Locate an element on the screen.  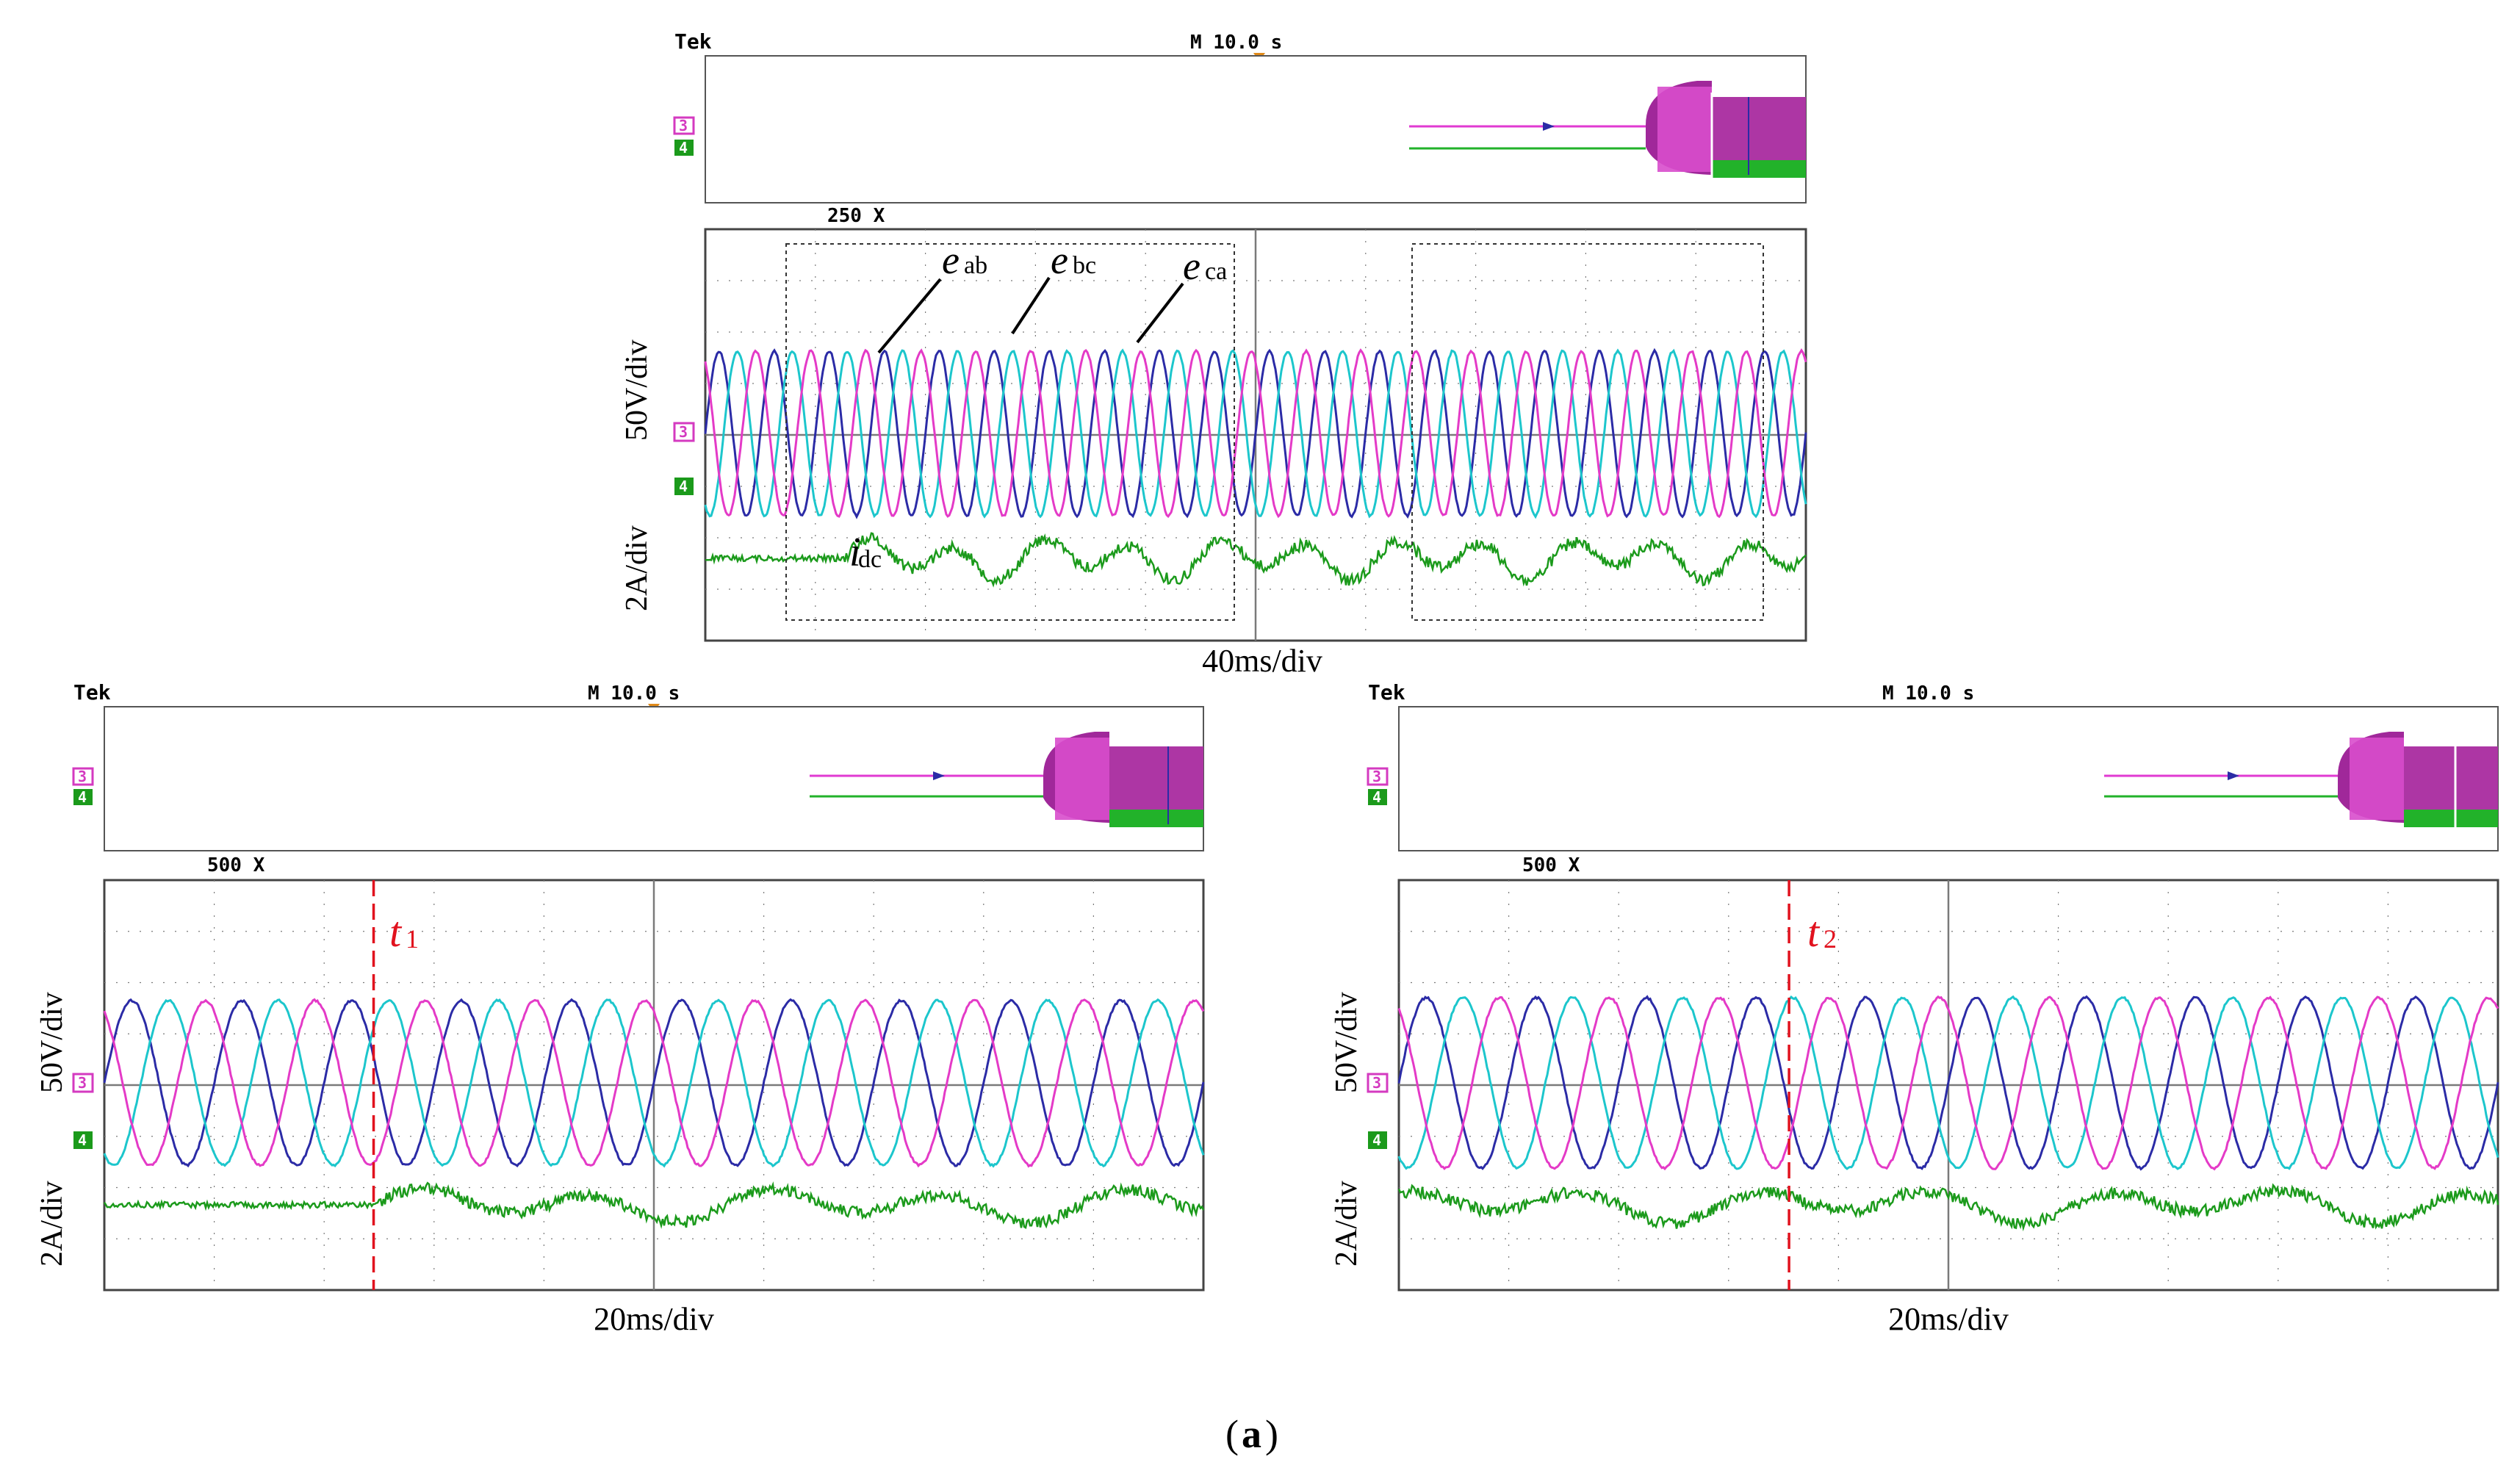
label-ebc: e bc is located at coordinates (1054, 286).